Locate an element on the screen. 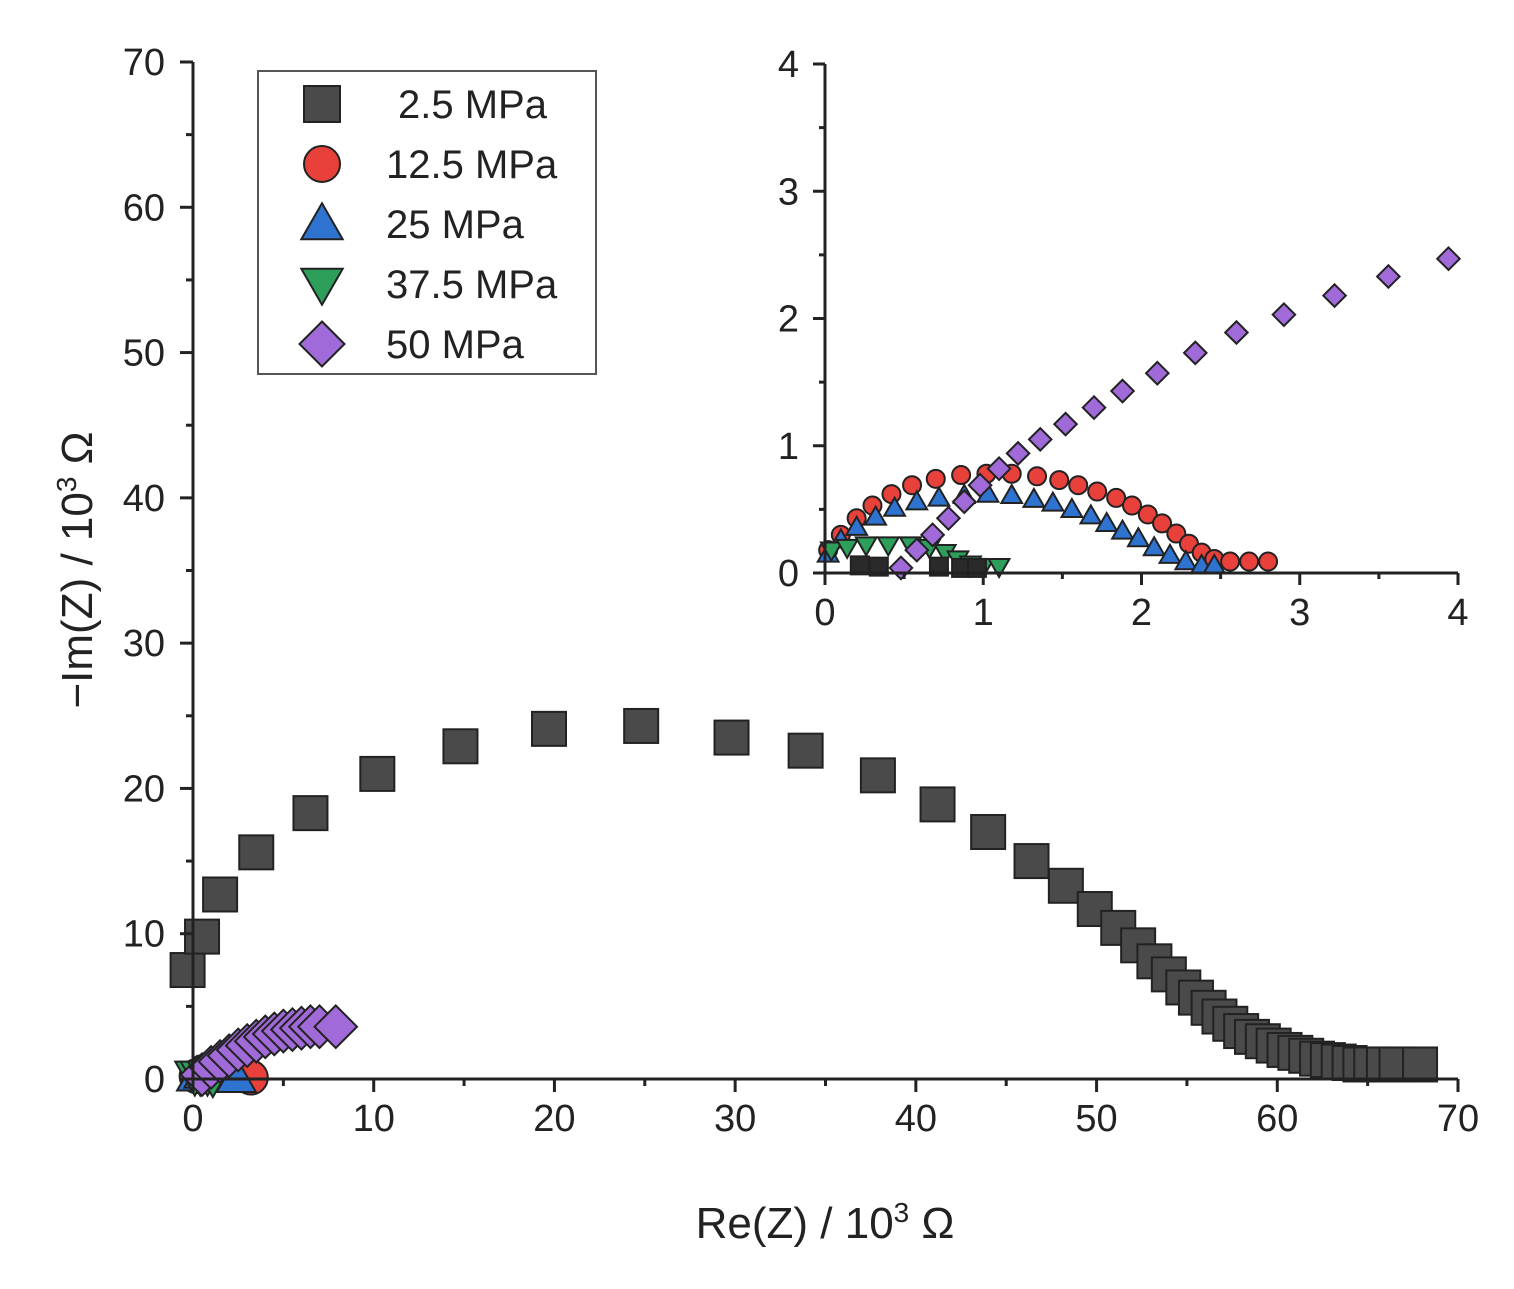 The width and height of the screenshot is (1514, 1289). main-x-tick-label: 0 is located at coordinates (192, 1119).